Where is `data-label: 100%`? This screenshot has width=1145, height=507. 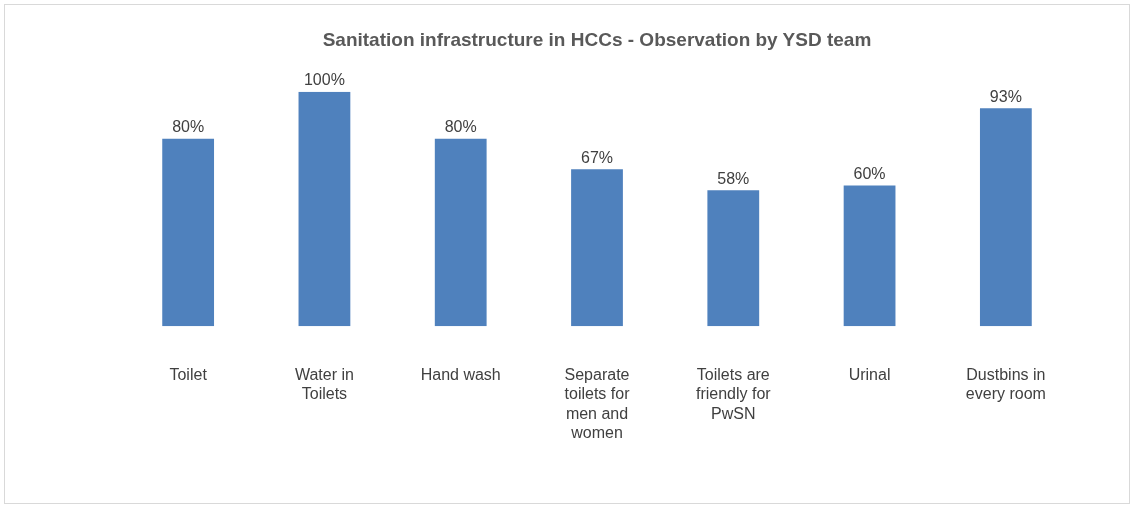
data-label: 100% is located at coordinates (324, 80).